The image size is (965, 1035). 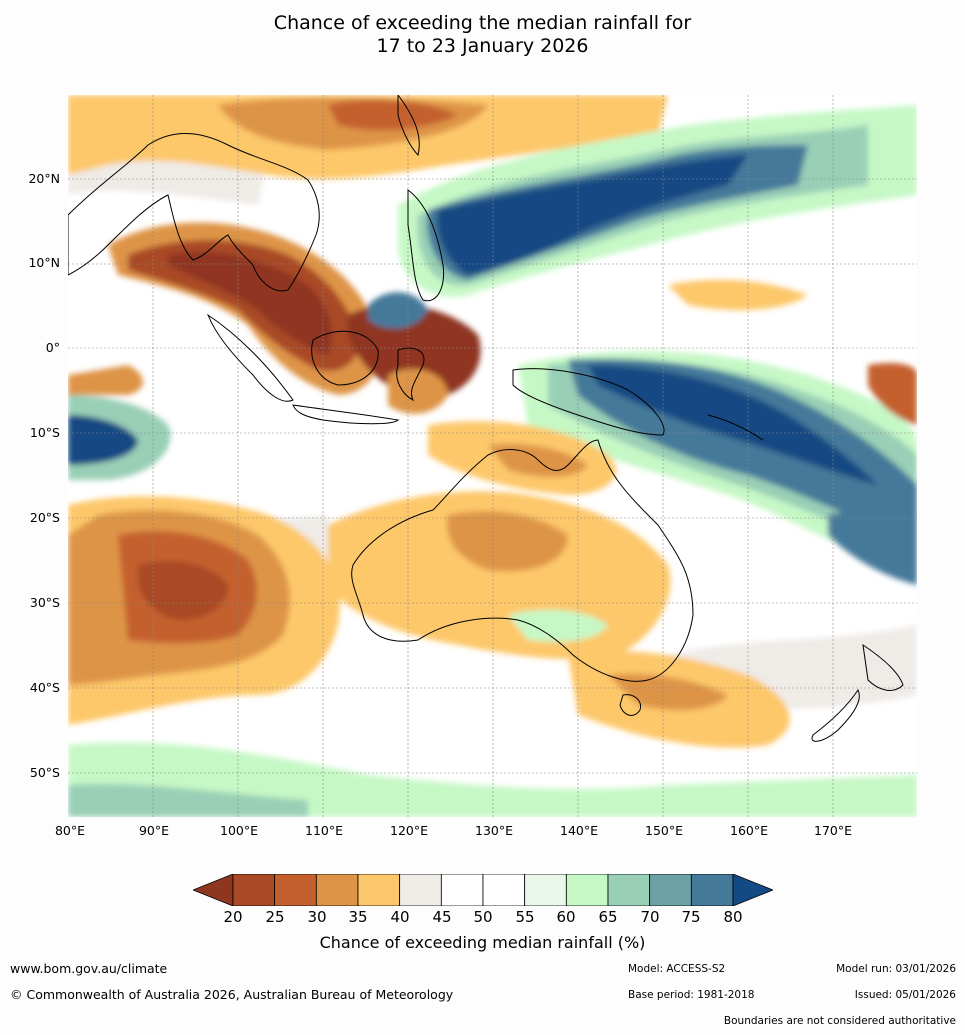 What do you see at coordinates (752, 890) in the screenshot?
I see `colorbar-extend-high` at bounding box center [752, 890].